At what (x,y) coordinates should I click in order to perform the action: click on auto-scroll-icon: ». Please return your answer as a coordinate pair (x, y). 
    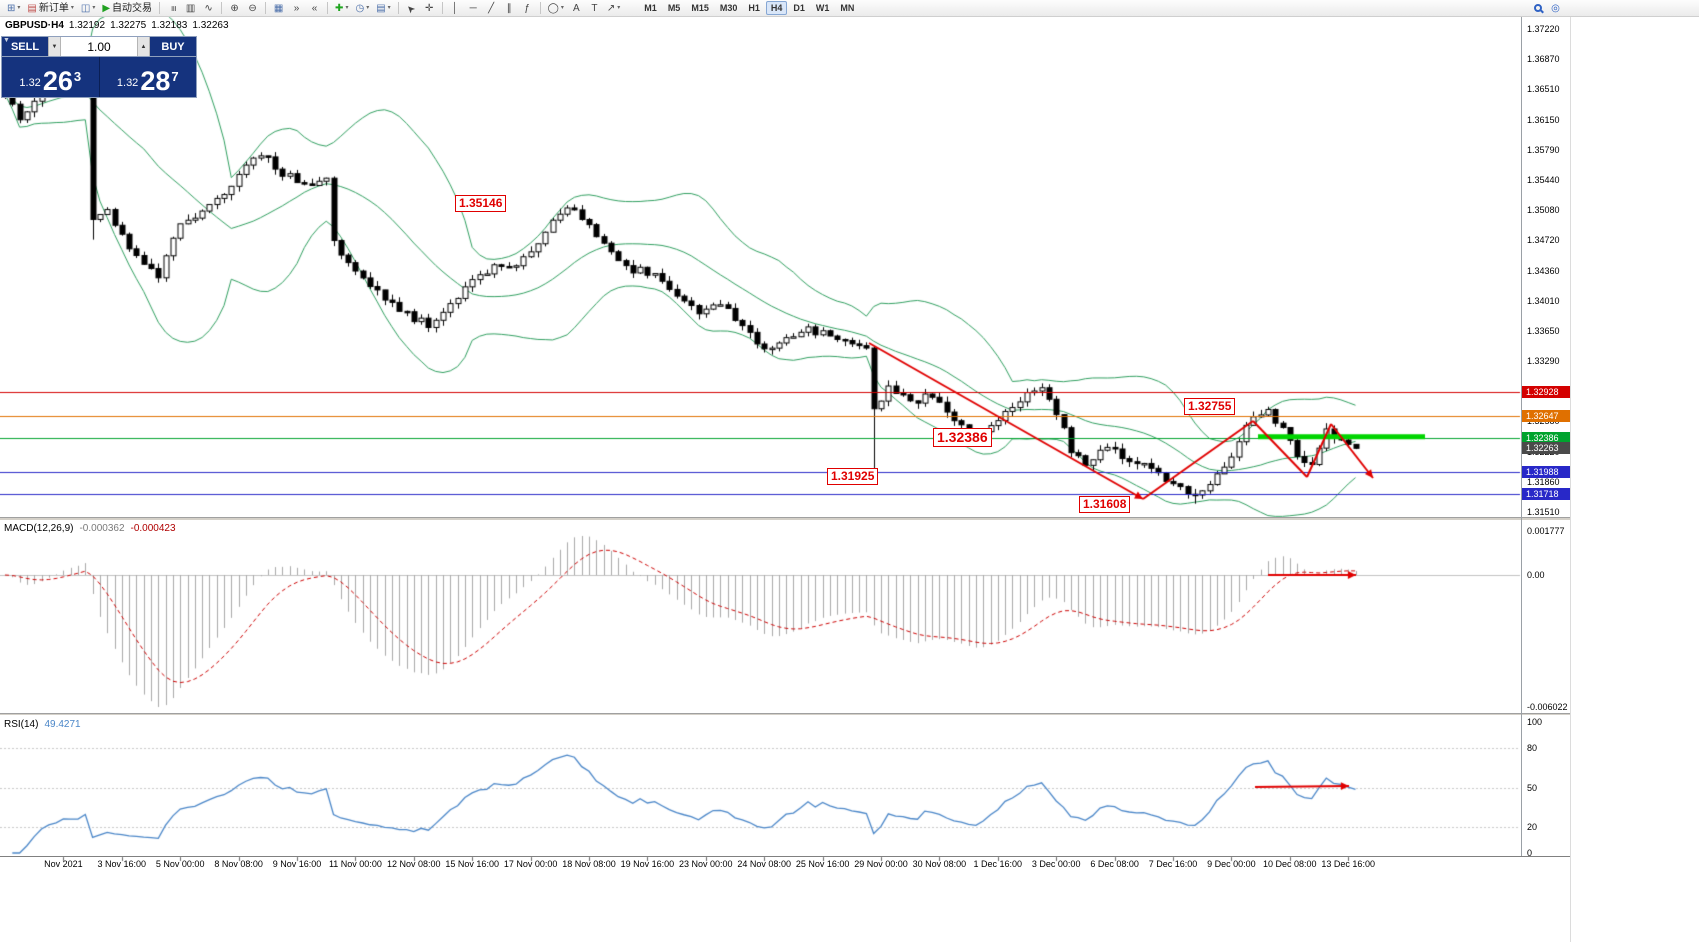
    Looking at the image, I should click on (296, 8).